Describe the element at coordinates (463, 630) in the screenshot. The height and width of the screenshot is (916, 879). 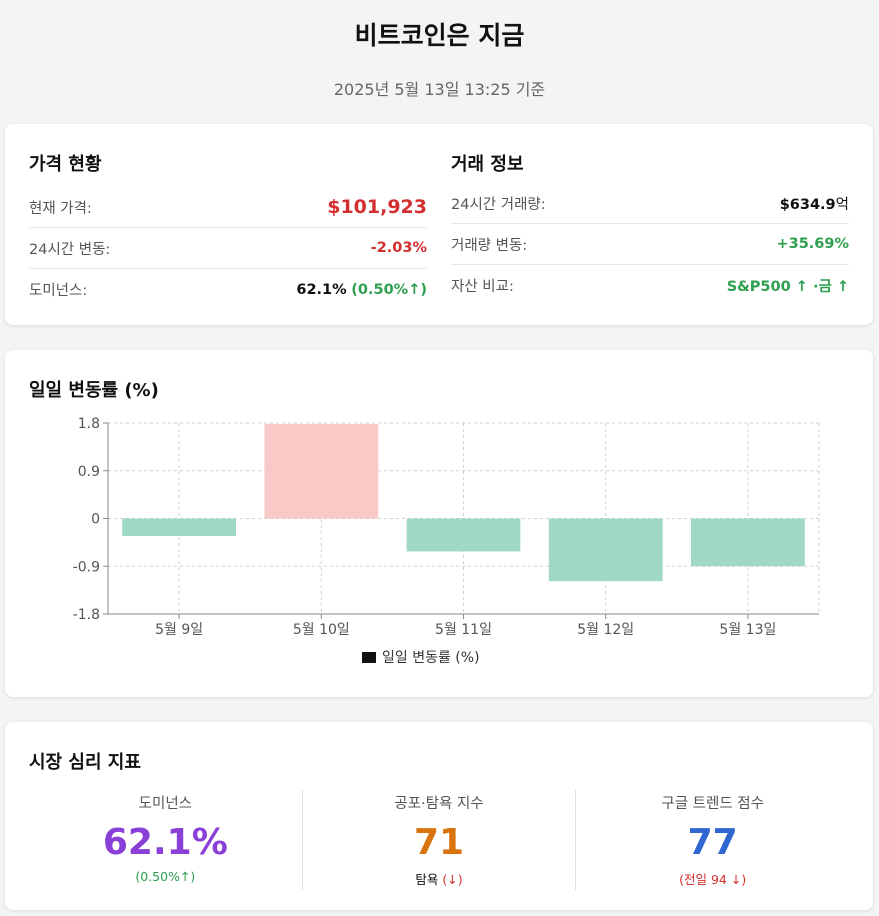
I see `x-tick-label: 5월 11일` at that location.